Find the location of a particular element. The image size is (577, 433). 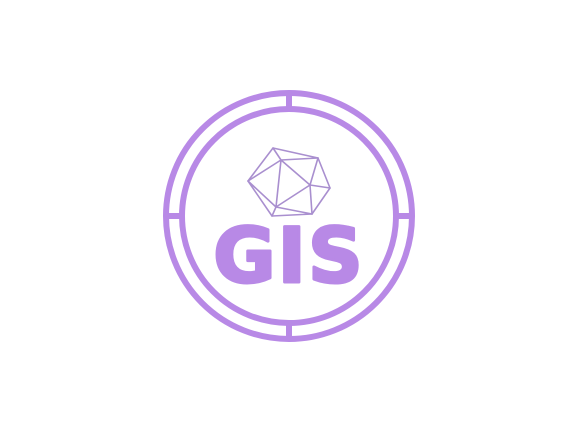

logo-wordmark: GIS is located at coordinates (288, 255).